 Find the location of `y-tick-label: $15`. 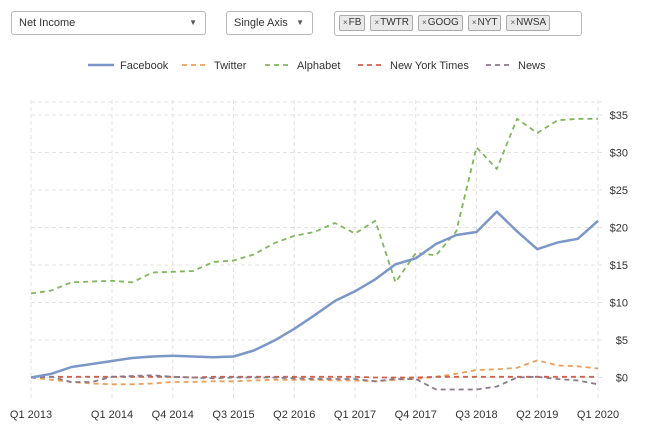

y-tick-label: $15 is located at coordinates (619, 266).